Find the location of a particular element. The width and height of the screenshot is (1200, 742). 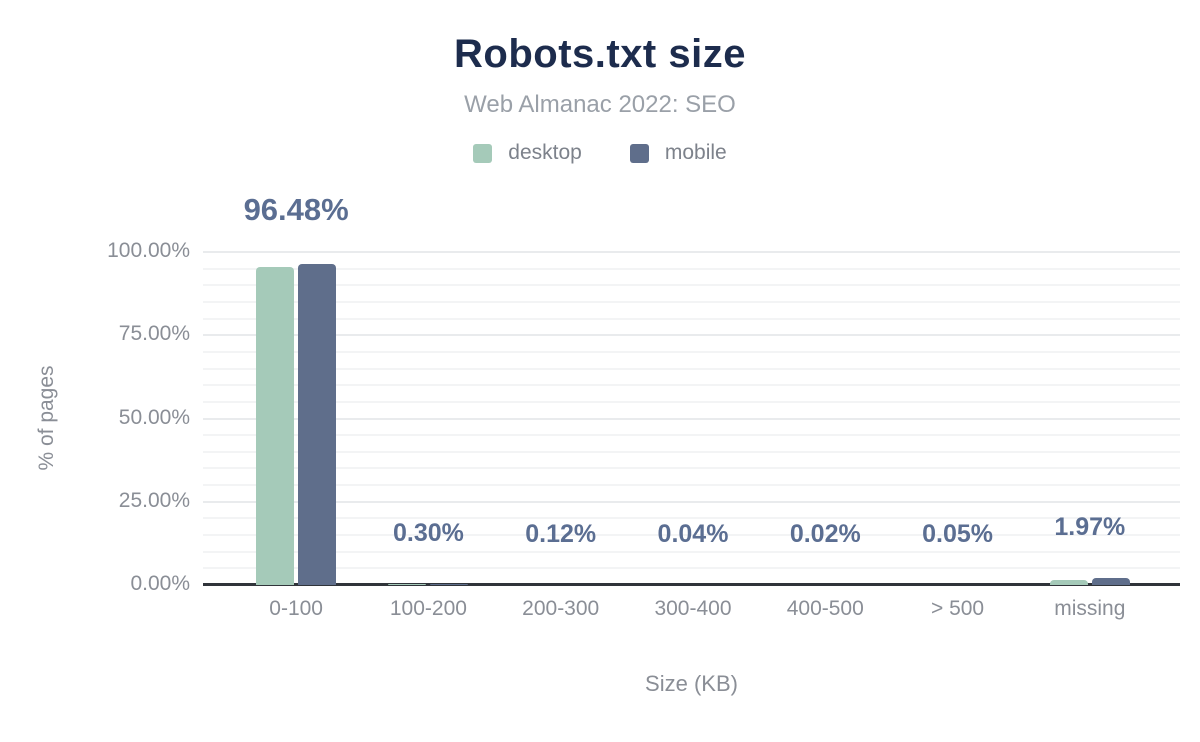

data-label: 0.12% is located at coordinates (561, 534).